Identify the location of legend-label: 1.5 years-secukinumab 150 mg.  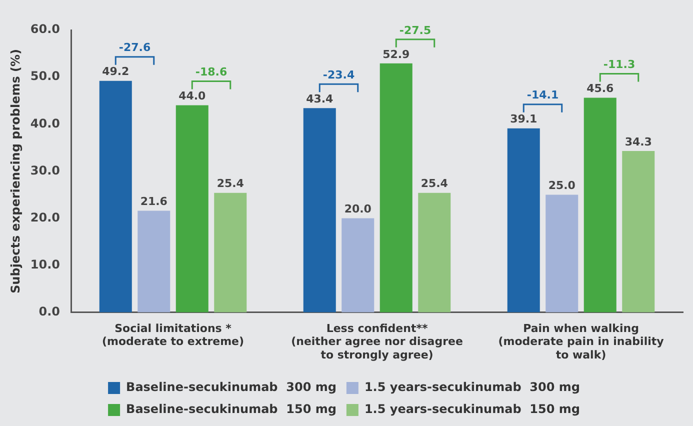
(472, 409).